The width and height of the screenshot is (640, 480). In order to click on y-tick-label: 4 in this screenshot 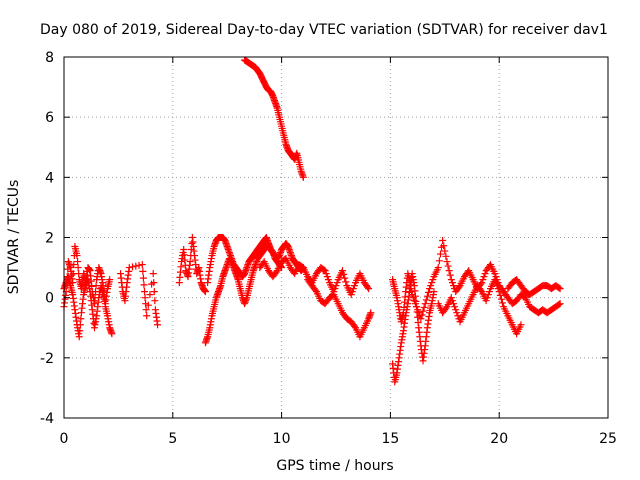, I will do `click(49, 178)`.